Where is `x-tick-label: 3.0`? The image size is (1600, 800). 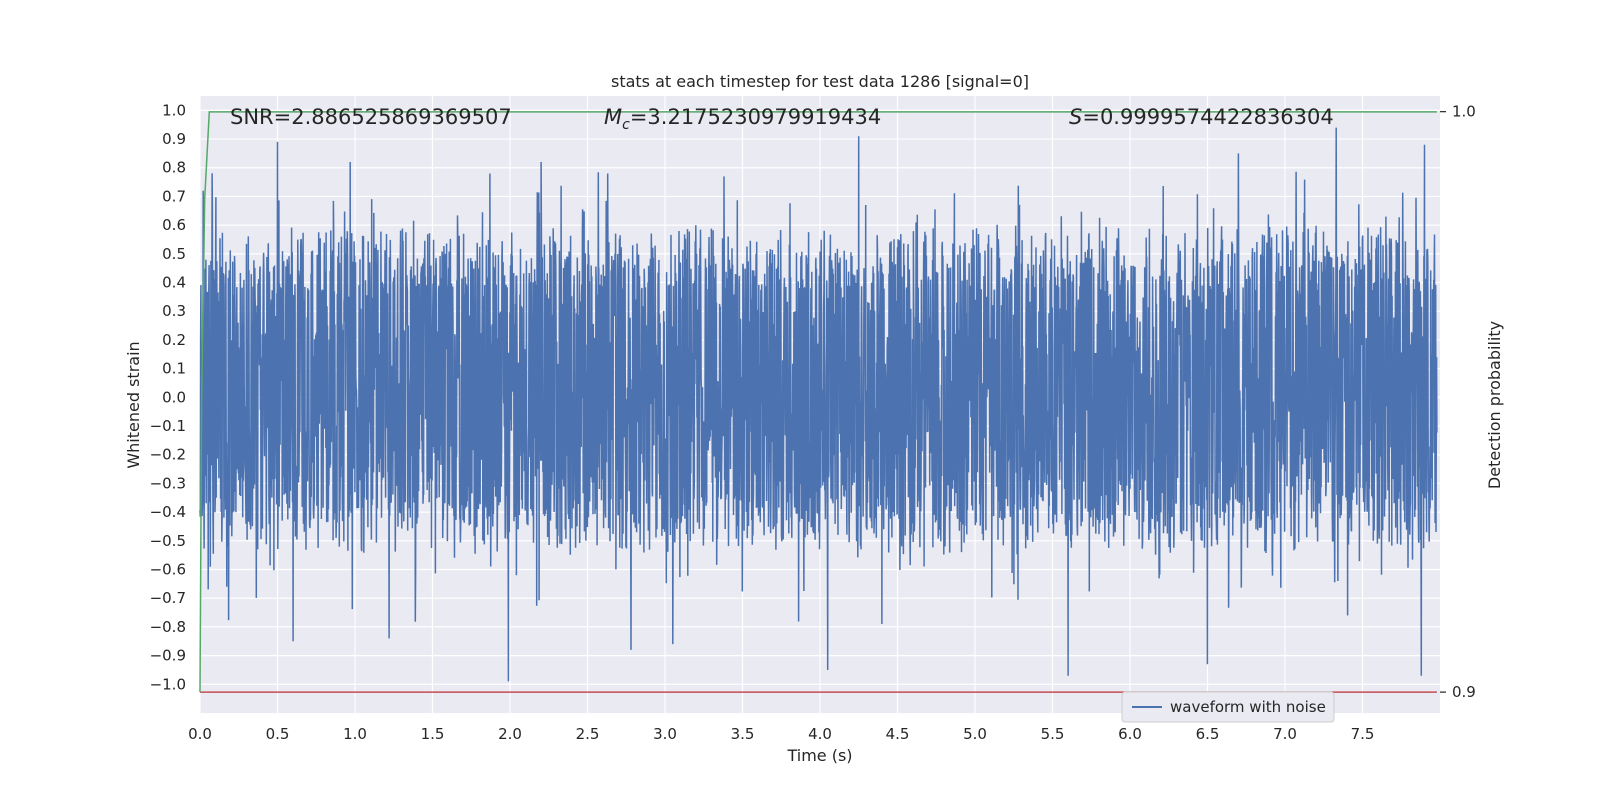
x-tick-label: 3.0 is located at coordinates (665, 734).